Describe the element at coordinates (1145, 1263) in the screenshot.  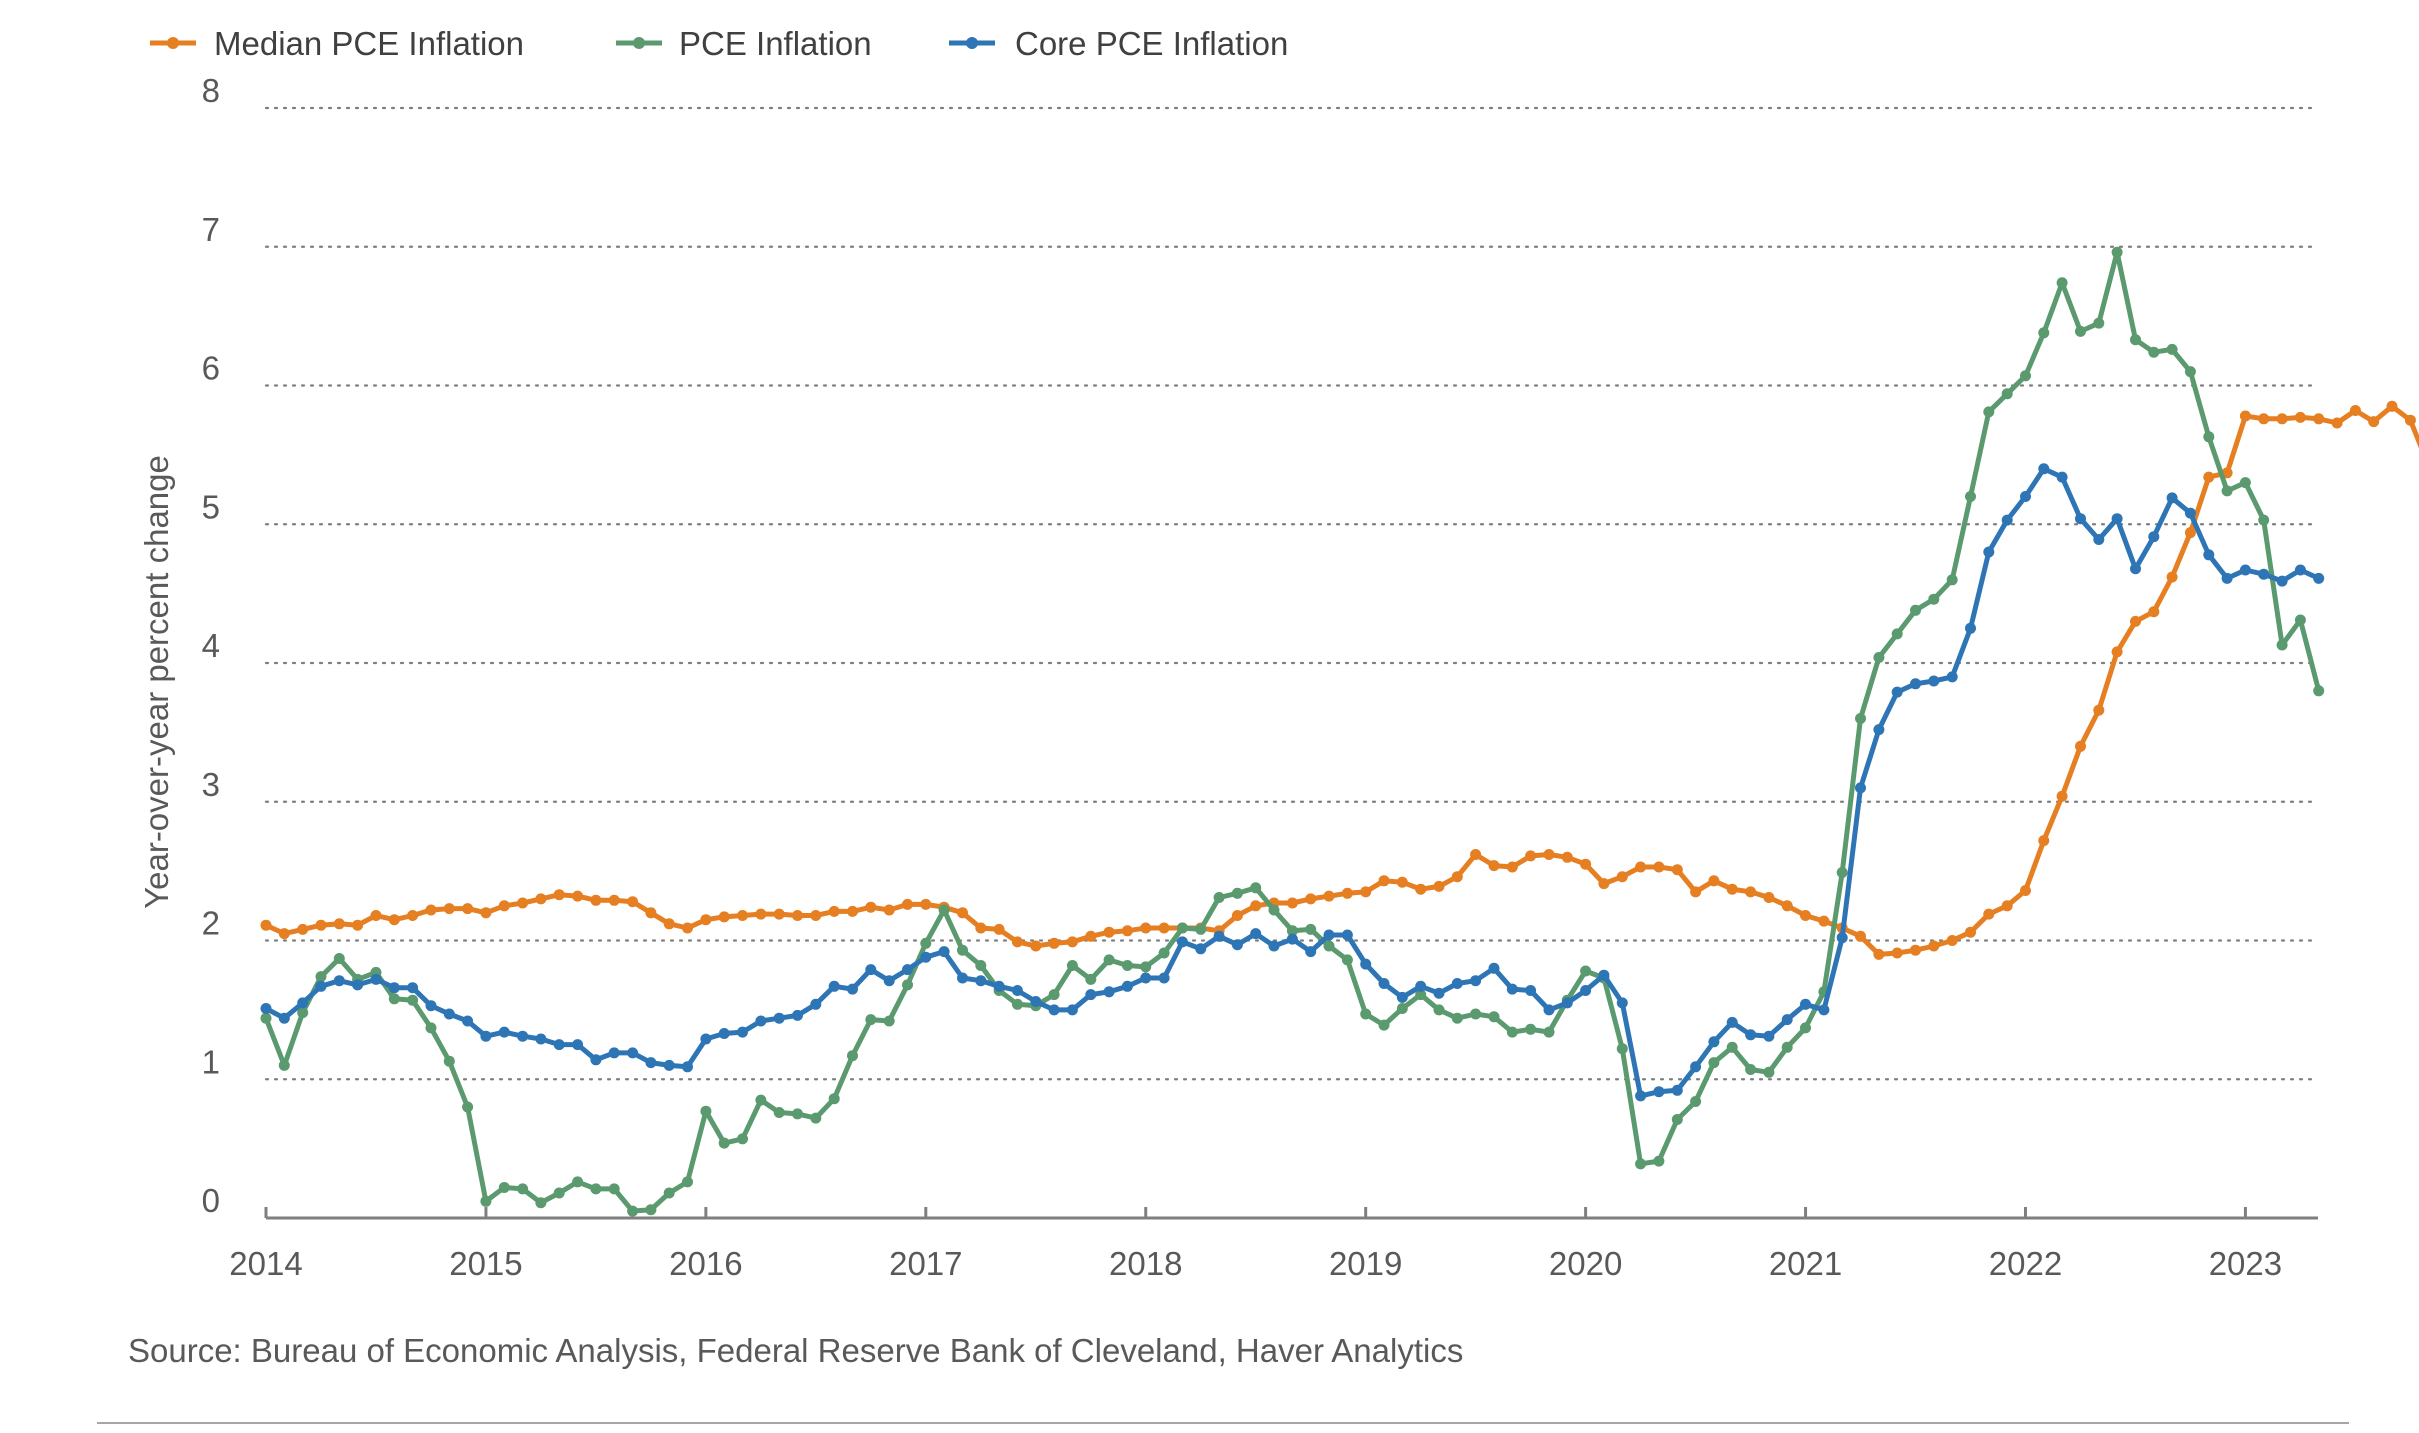
I see `x-tick-label-2018: 2018` at that location.